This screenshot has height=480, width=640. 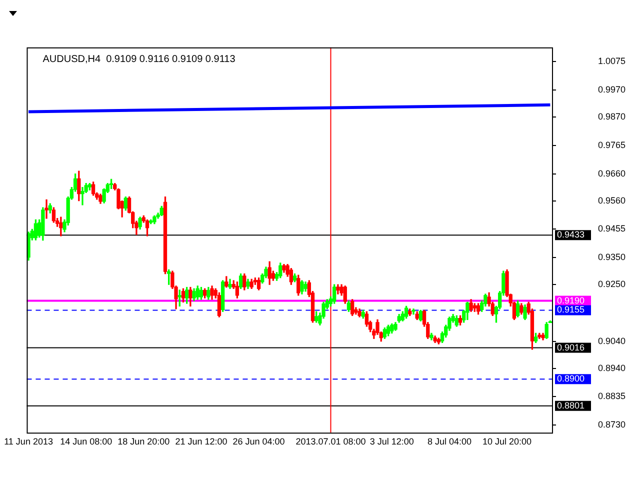 What do you see at coordinates (571, 379) in the screenshot?
I see `ref-line-label: 0.8900` at bounding box center [571, 379].